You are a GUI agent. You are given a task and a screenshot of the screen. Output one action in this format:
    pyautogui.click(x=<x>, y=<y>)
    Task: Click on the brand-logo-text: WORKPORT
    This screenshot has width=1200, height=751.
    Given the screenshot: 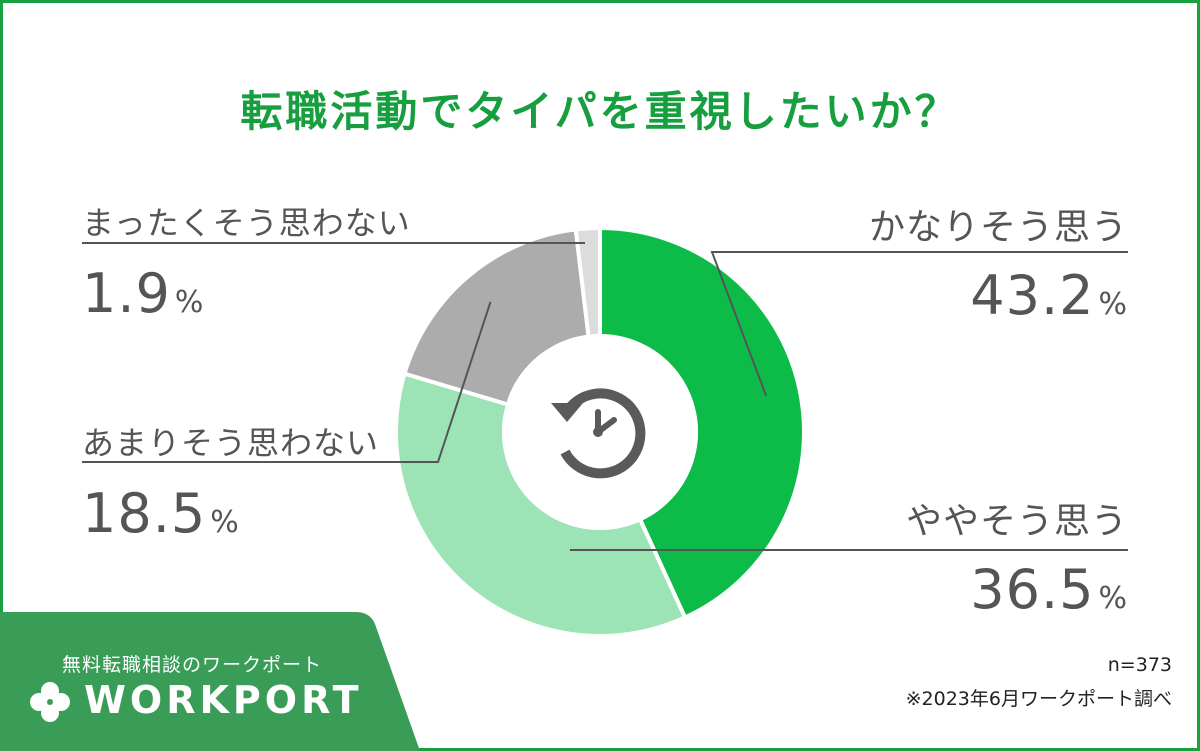 What is the action you would take?
    pyautogui.click(x=223, y=700)
    